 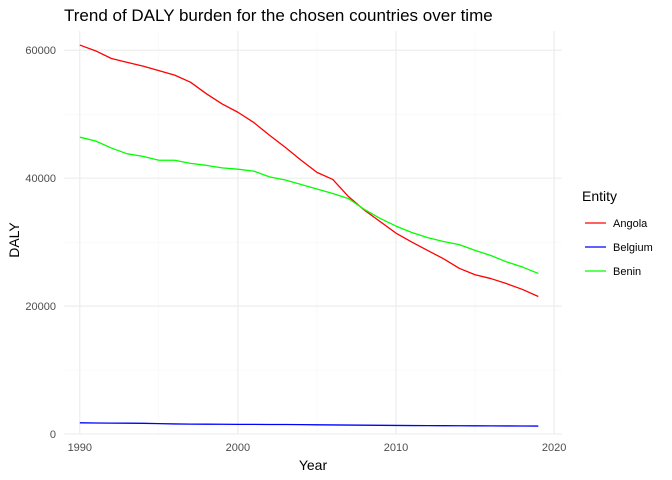 What do you see at coordinates (53, 435) in the screenshot?
I see `y-tick-label: 0` at bounding box center [53, 435].